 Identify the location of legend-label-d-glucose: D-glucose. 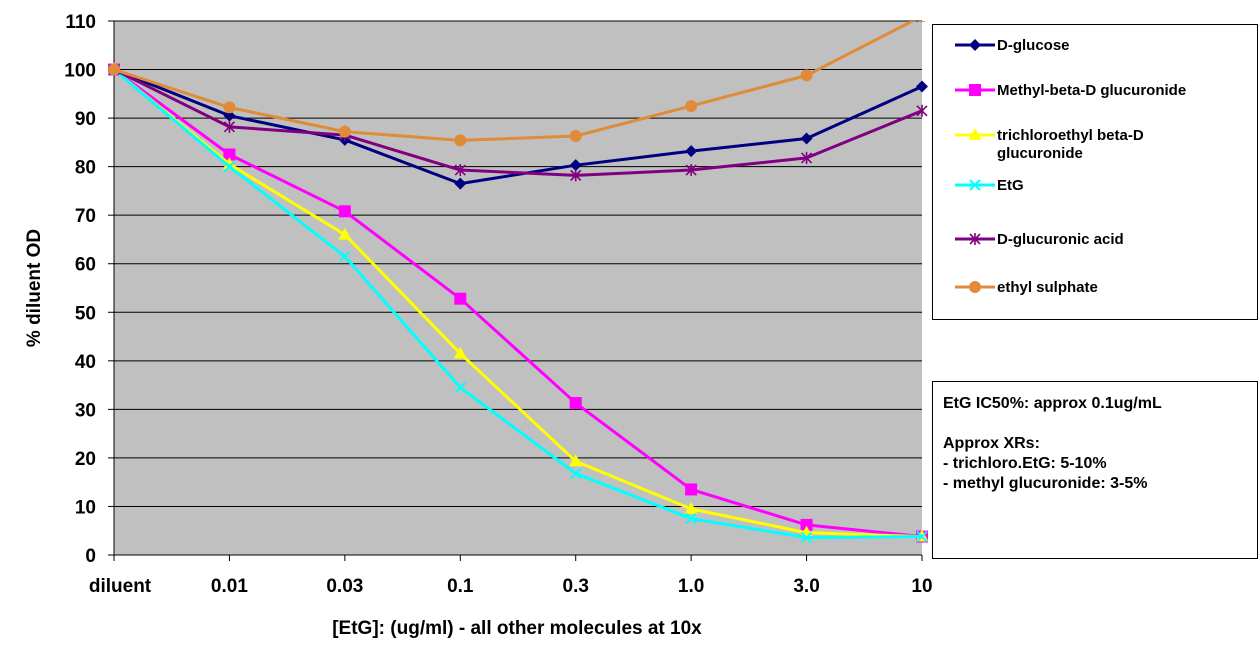
(1033, 45).